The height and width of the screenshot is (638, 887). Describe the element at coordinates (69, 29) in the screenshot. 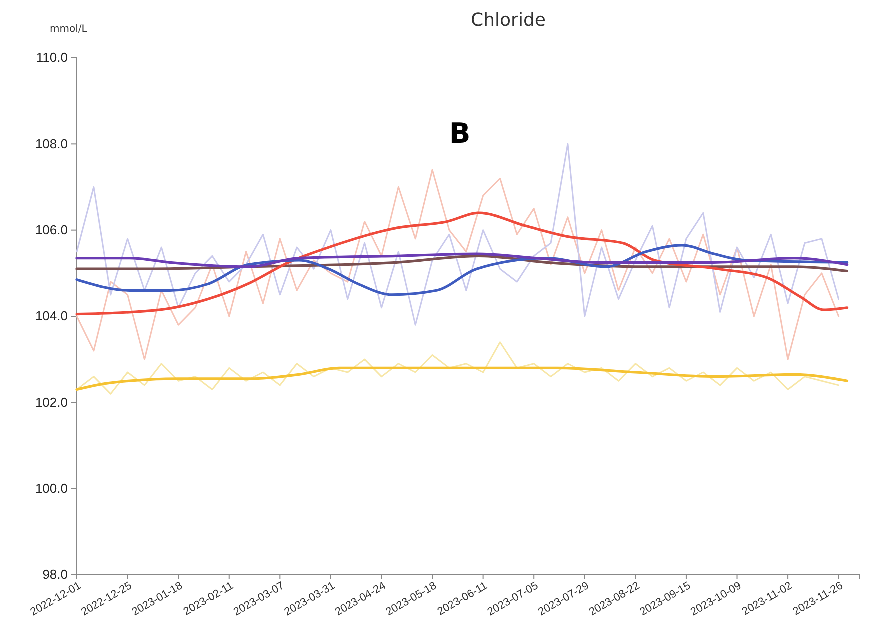

I see `y-axis-title: mmol/L` at that location.